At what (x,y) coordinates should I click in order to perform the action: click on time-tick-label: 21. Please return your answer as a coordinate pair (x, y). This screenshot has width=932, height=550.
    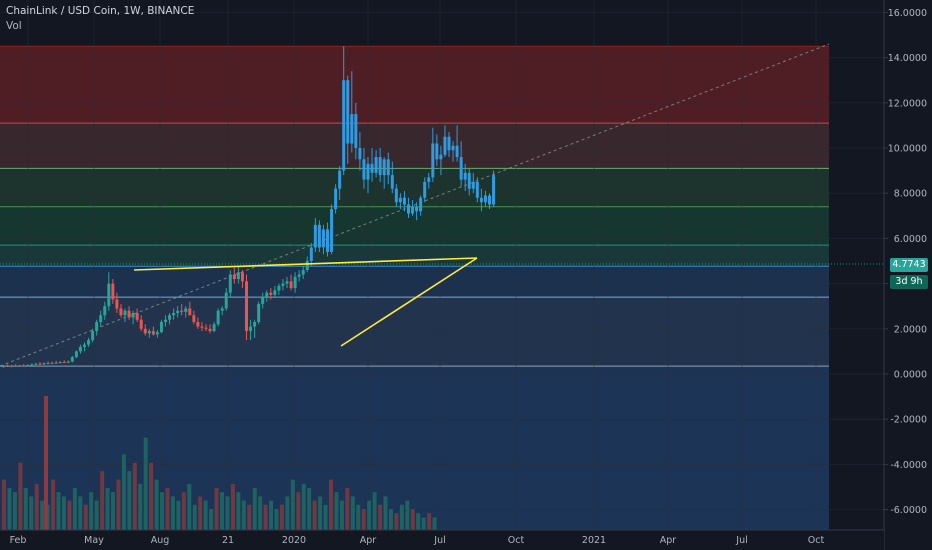
    Looking at the image, I should click on (228, 540).